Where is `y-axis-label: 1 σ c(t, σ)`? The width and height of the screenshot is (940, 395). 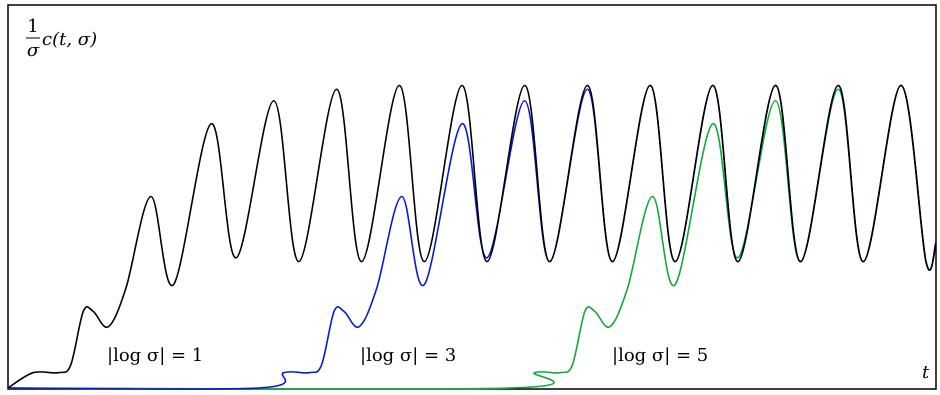 y-axis-label: 1 σ c(t, σ) is located at coordinates (61, 38).